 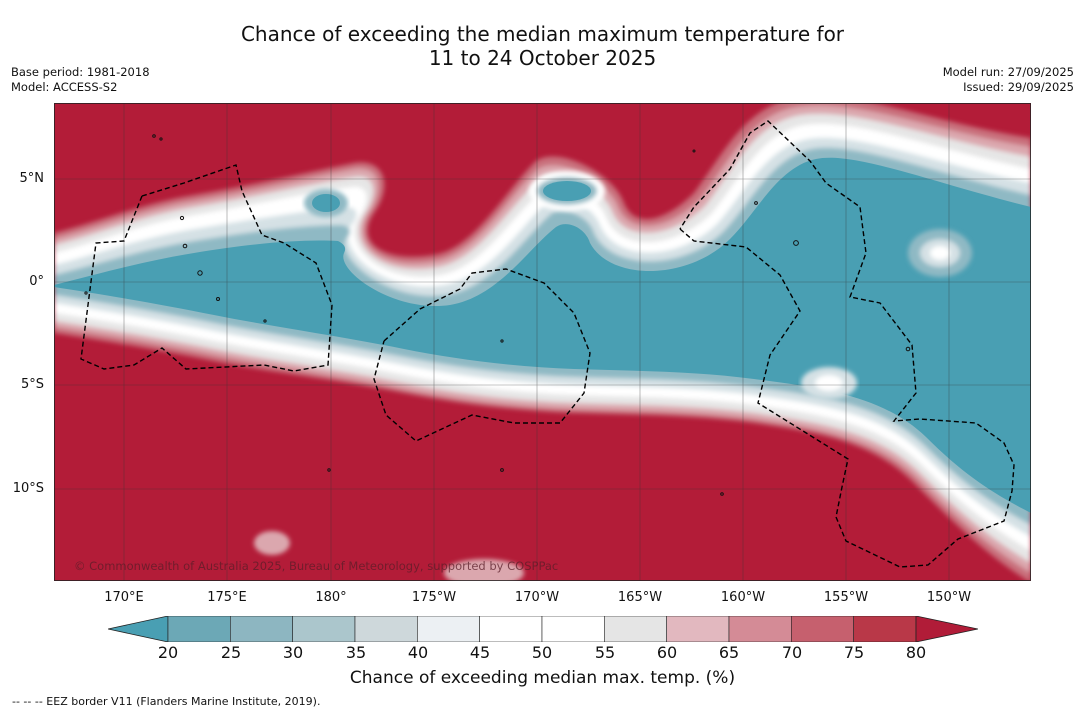 What do you see at coordinates (80, 72) in the screenshot?
I see `base-period: Base period: 1981-2018` at bounding box center [80, 72].